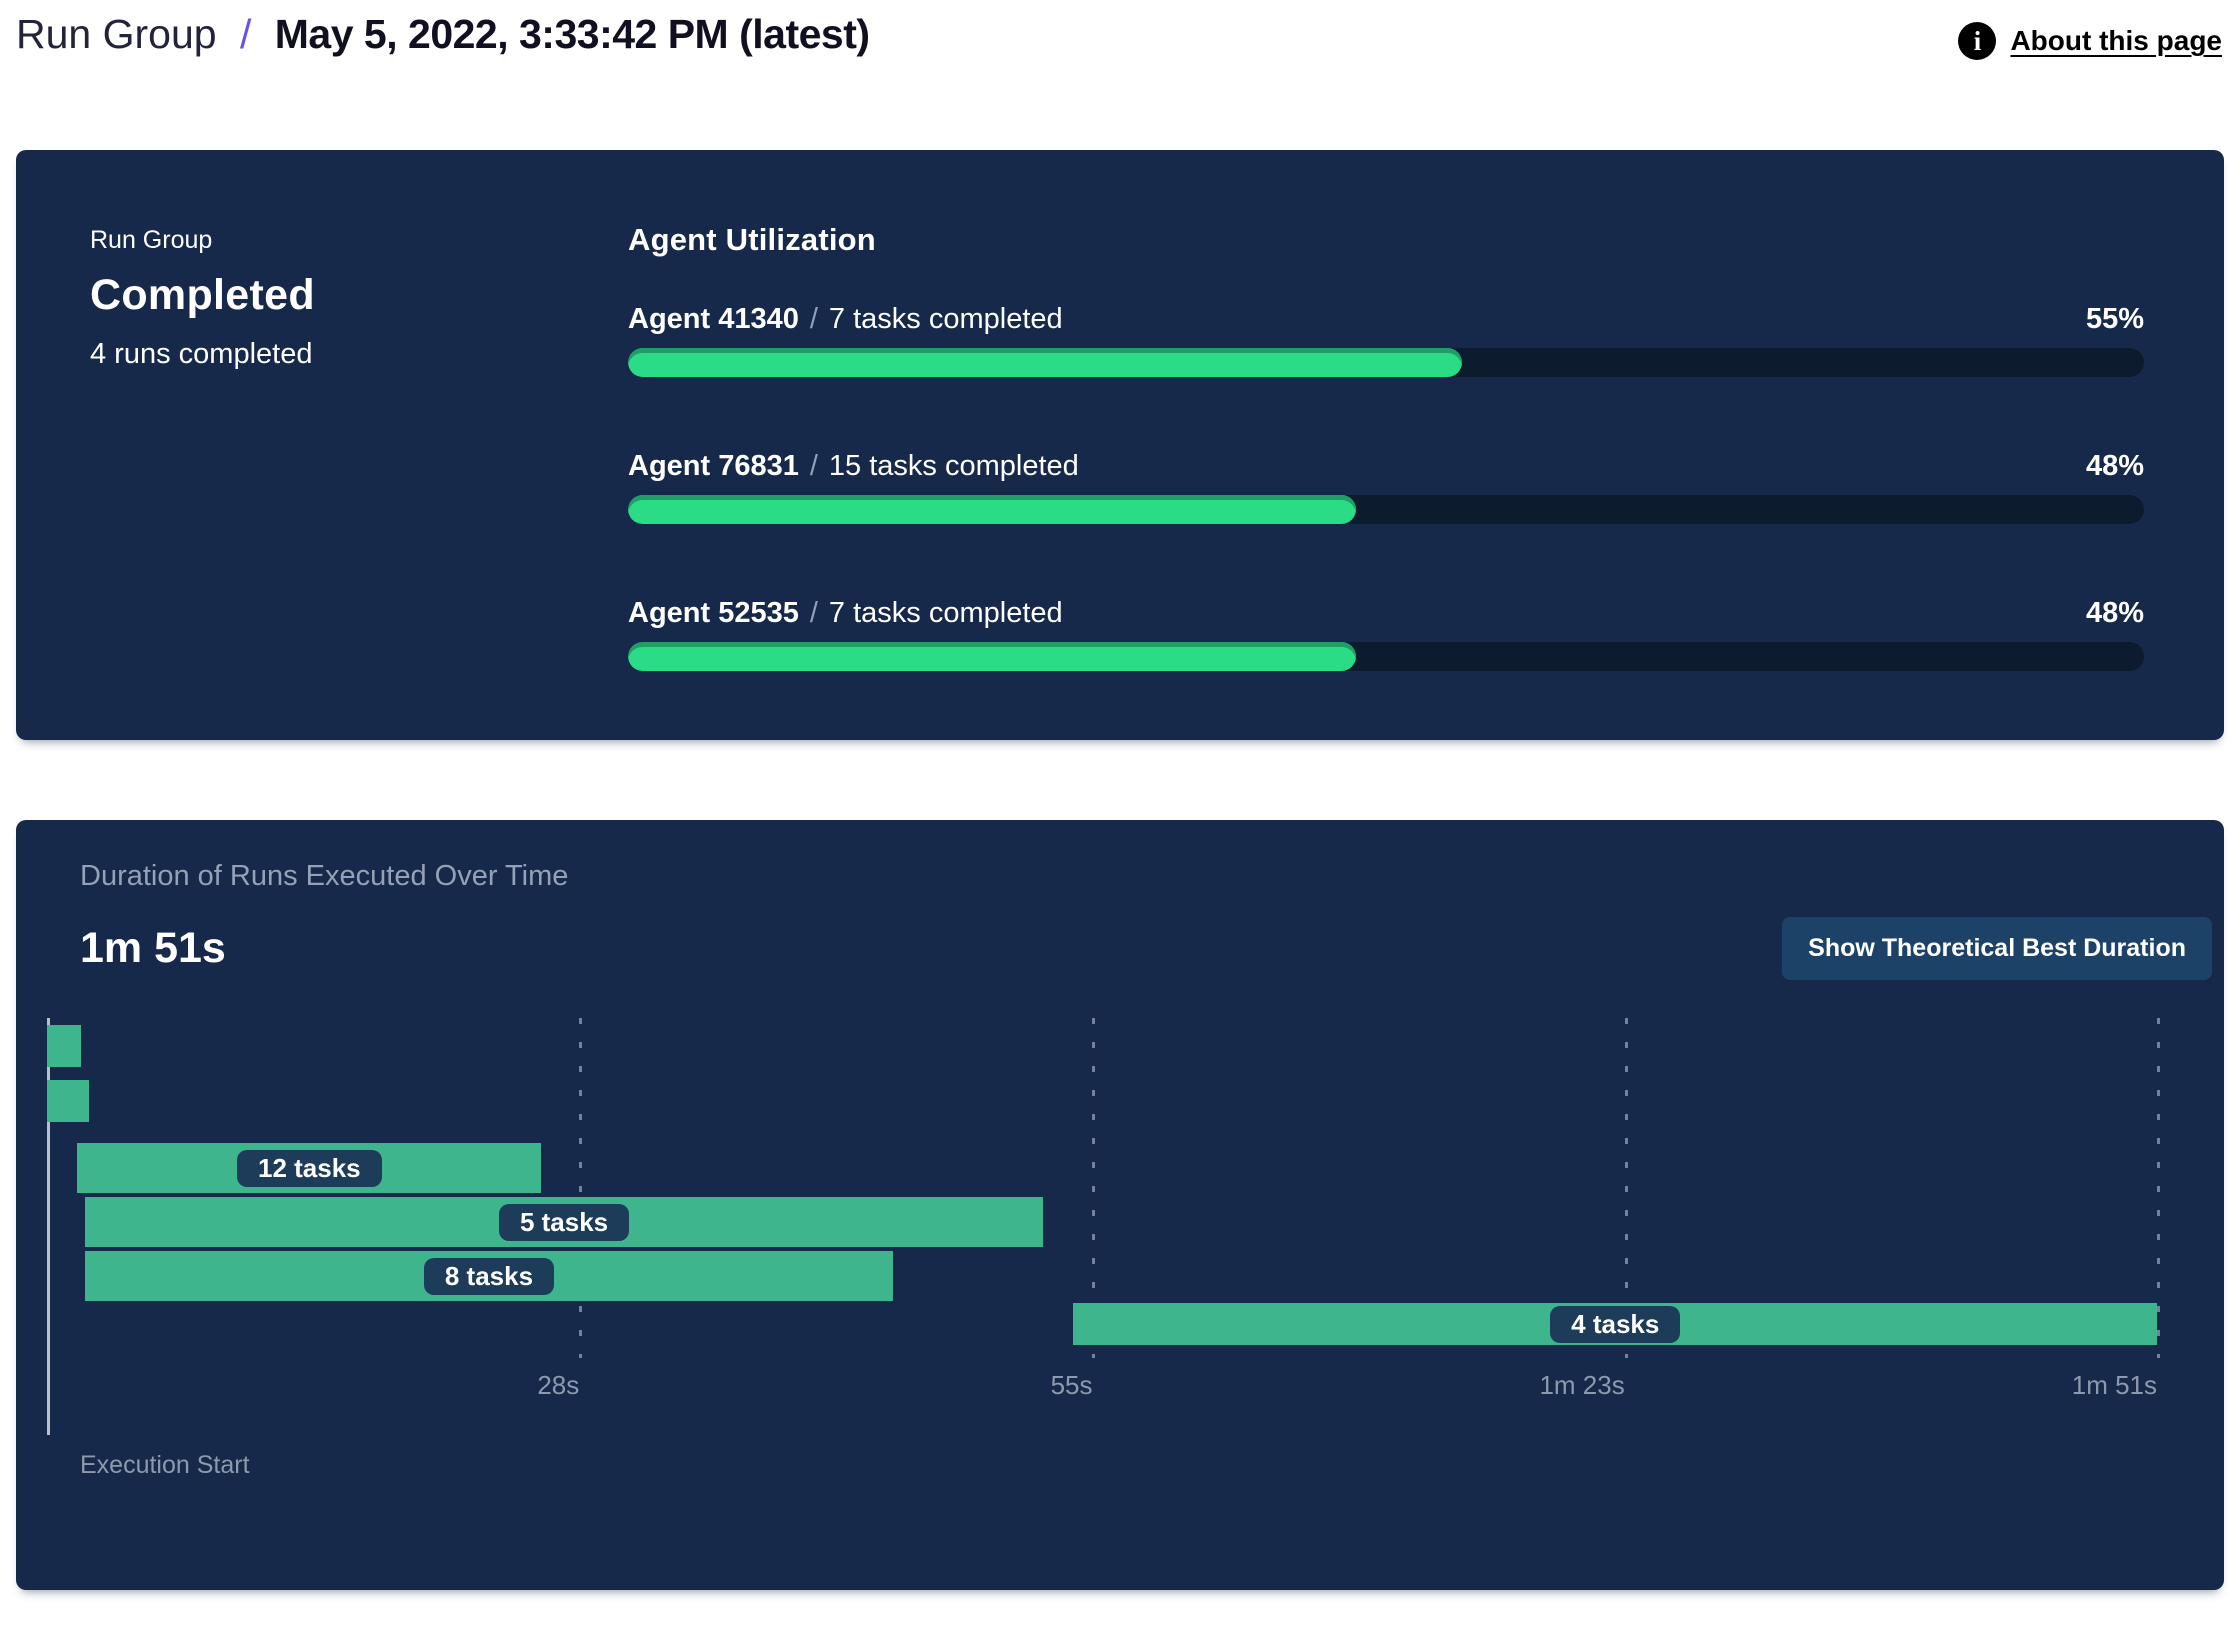 The width and height of the screenshot is (2240, 1626). What do you see at coordinates (324, 876) in the screenshot?
I see `duration-chart-title: Duration of Runs Executed Over Time` at bounding box center [324, 876].